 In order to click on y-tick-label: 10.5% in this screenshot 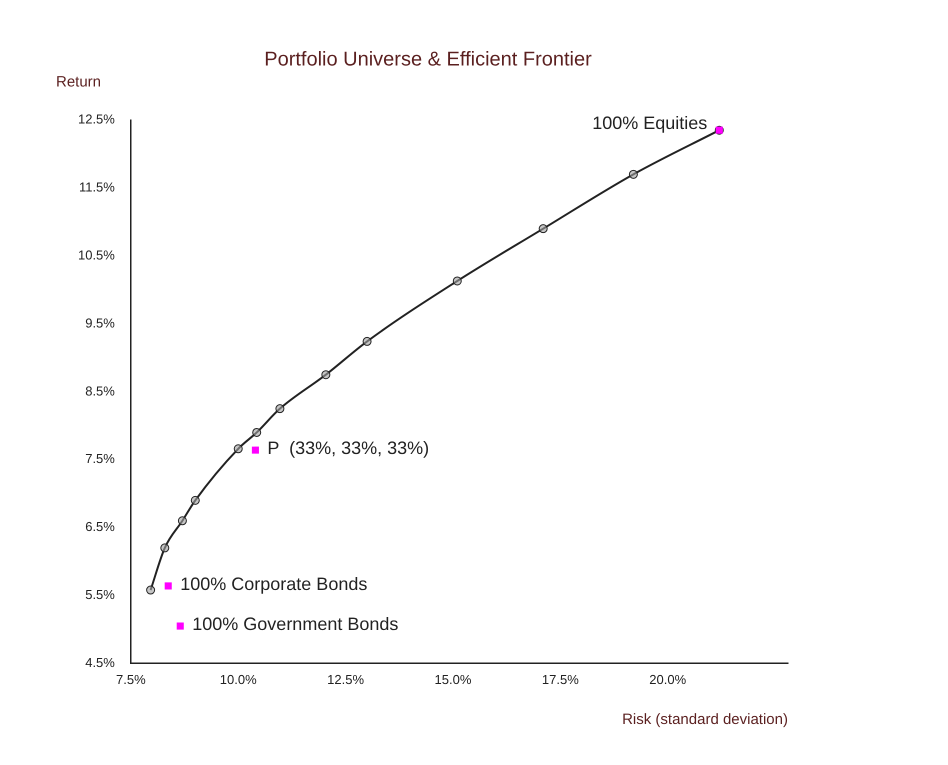, I will do `click(97, 254)`.